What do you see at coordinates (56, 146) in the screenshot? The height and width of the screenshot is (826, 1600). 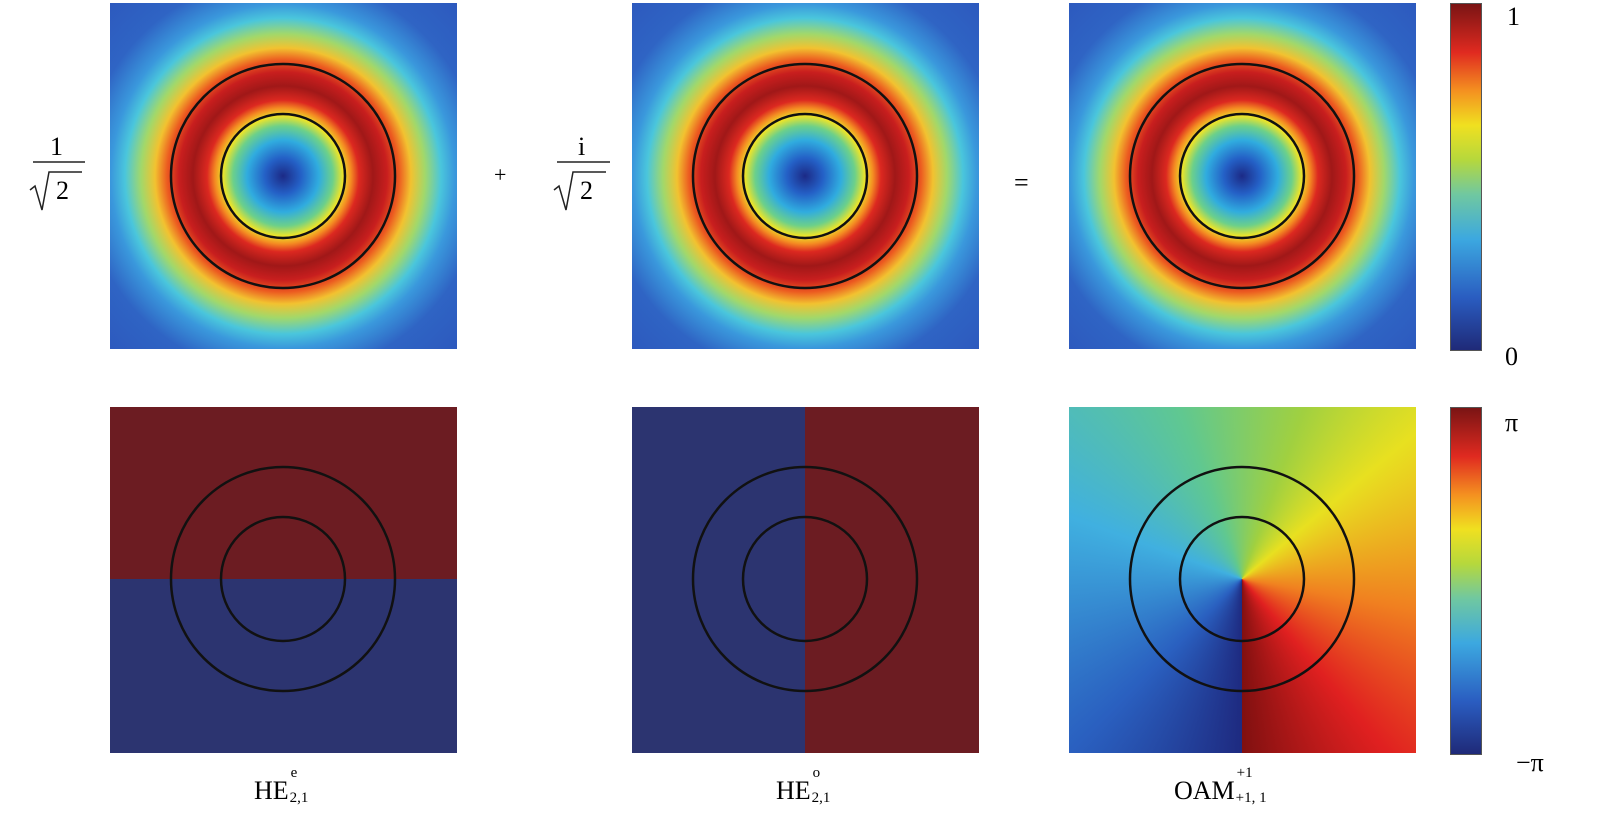 I see `numerator: 1` at bounding box center [56, 146].